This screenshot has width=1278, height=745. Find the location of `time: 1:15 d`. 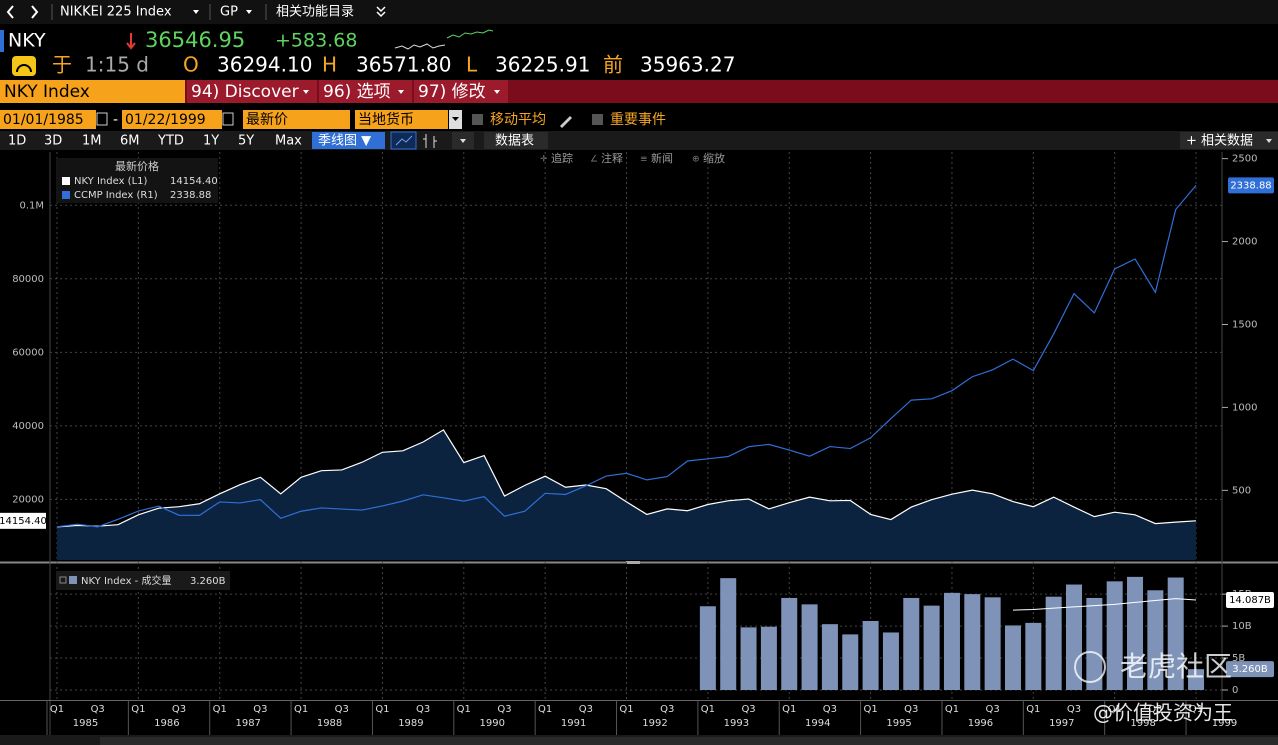

time: 1:15 d is located at coordinates (117, 65).